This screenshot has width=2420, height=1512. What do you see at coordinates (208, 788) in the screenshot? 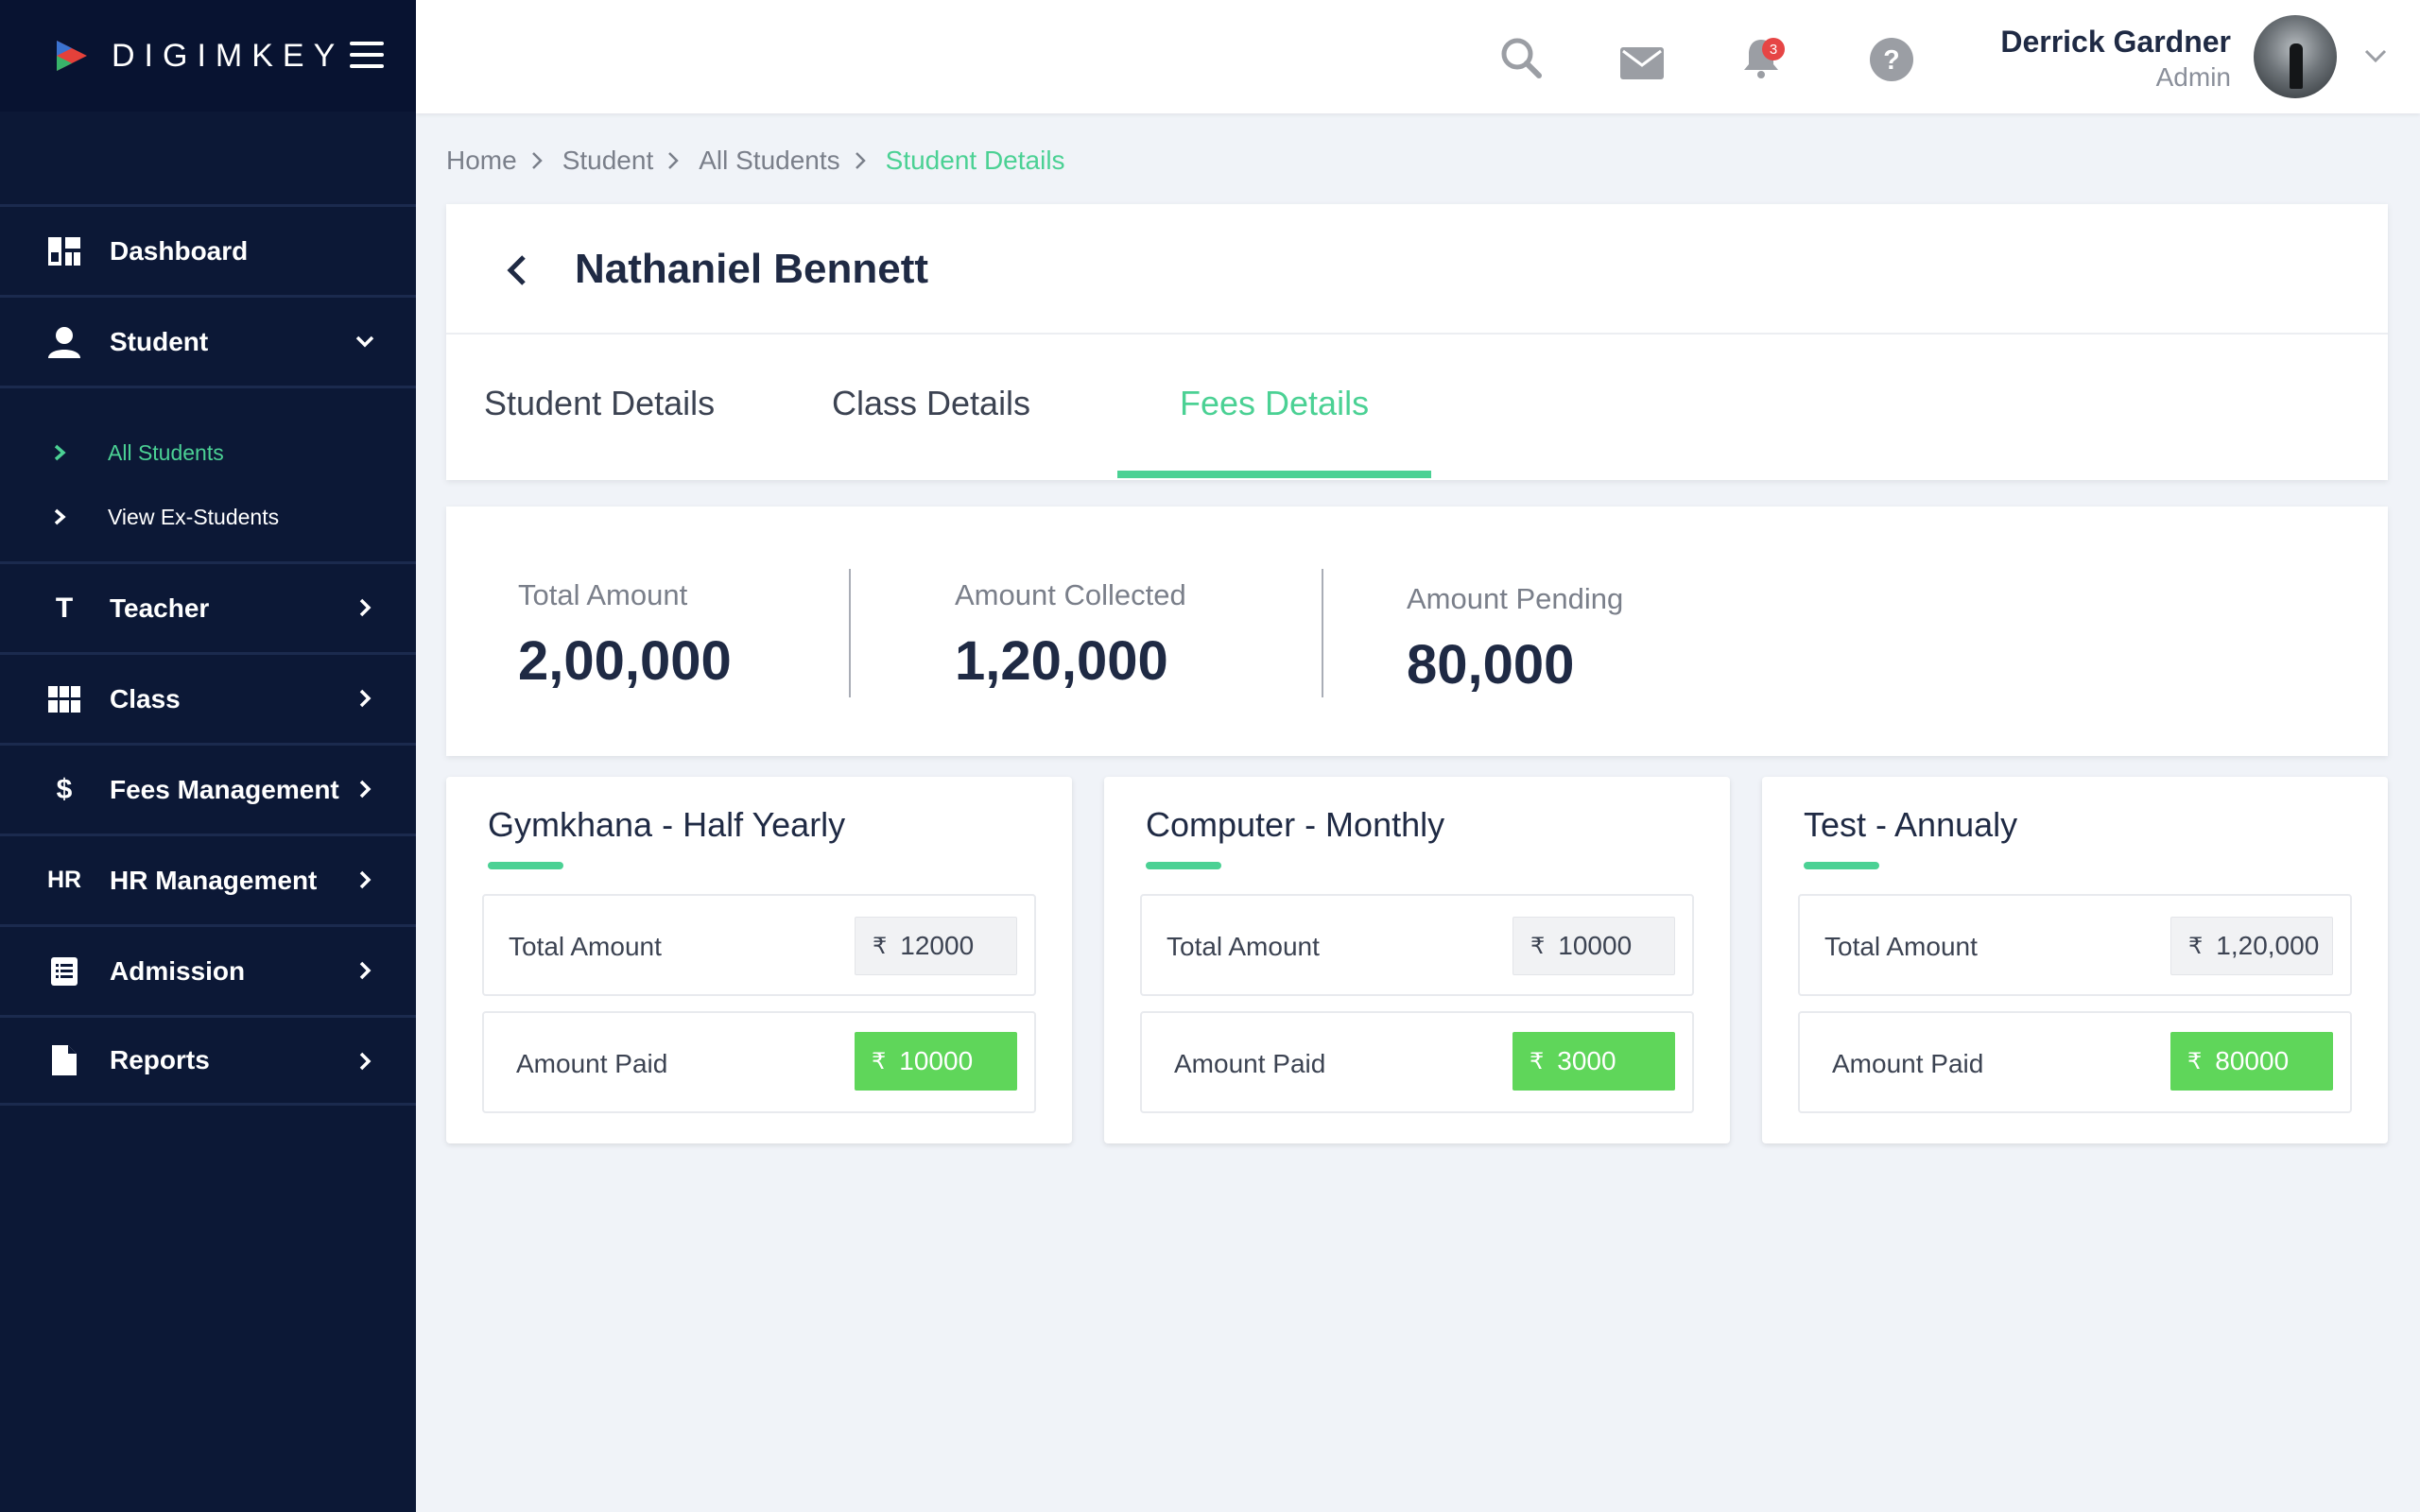
I see `sidebar-item-fees-management: $ Fees Management` at bounding box center [208, 788].